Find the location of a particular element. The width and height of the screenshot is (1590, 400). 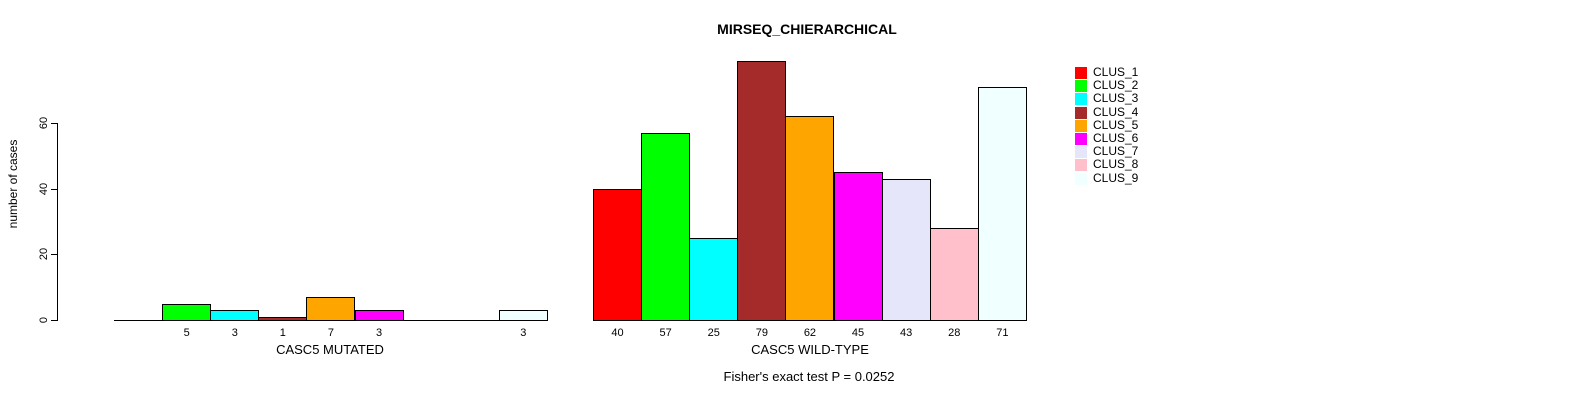

bar-mutated-CLUS_6-value: 3 is located at coordinates (379, 333).